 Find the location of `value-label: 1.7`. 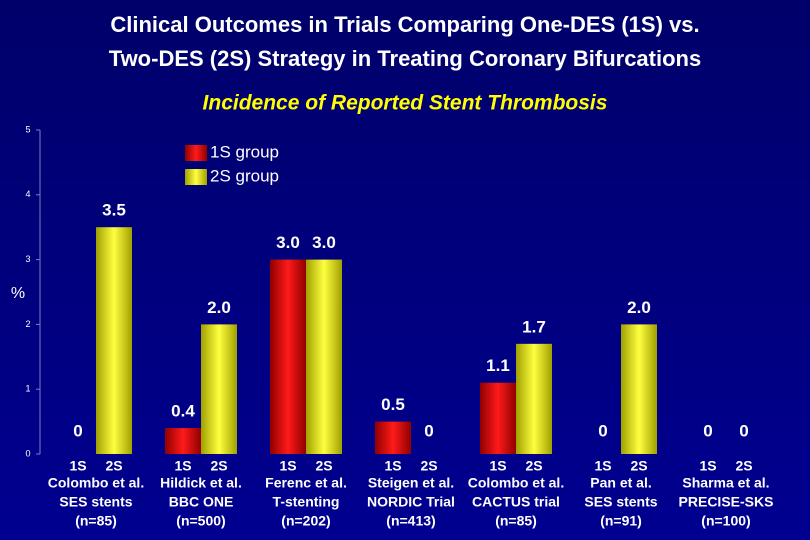

value-label: 1.7 is located at coordinates (534, 326).